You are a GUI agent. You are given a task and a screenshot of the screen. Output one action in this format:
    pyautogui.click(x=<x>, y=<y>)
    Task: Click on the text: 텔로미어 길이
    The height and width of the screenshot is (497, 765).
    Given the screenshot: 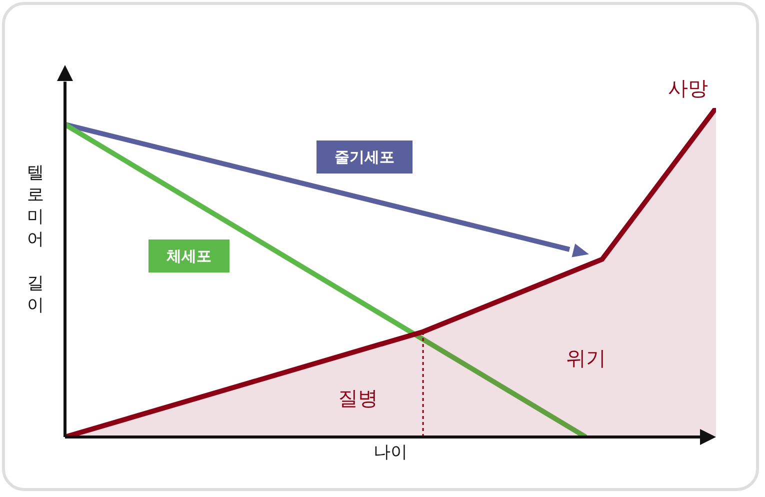 What is the action you would take?
    pyautogui.click(x=35, y=239)
    